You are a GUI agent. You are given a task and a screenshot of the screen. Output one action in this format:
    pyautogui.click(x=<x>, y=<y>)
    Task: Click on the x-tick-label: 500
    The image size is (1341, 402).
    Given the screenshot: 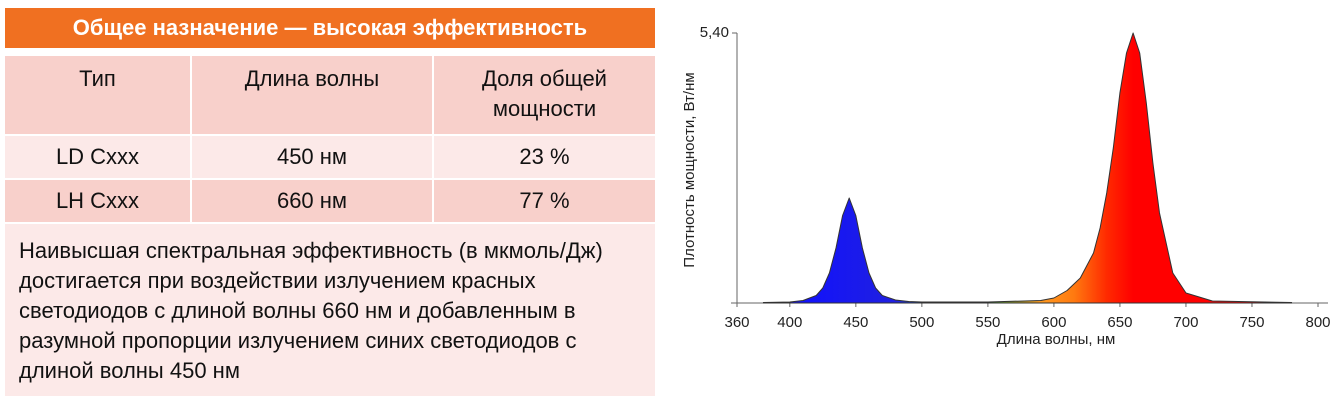 What is the action you would take?
    pyautogui.click(x=921, y=322)
    